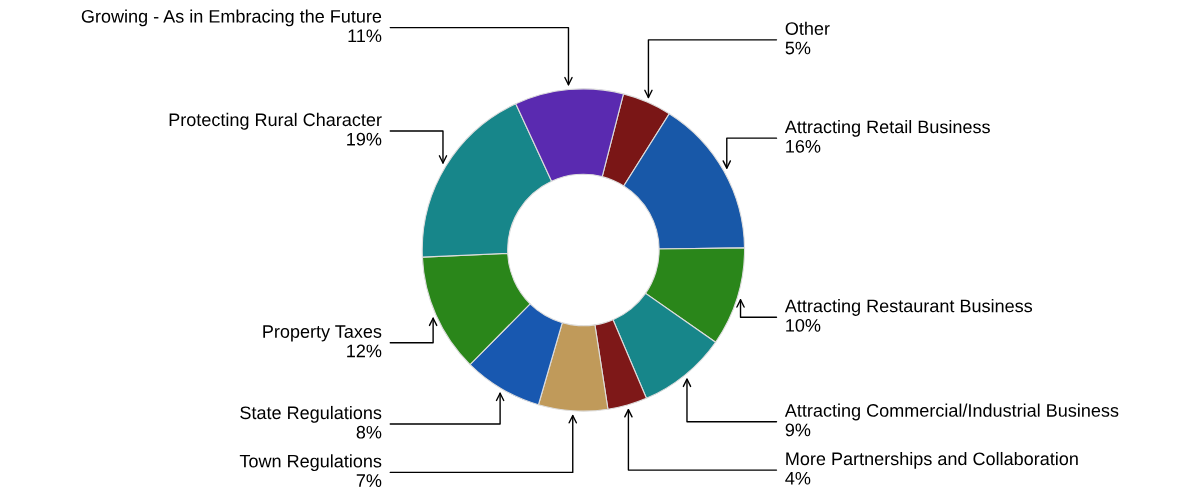 The image size is (1199, 500). I want to click on slice-label: Town Regulations, so click(310, 463).